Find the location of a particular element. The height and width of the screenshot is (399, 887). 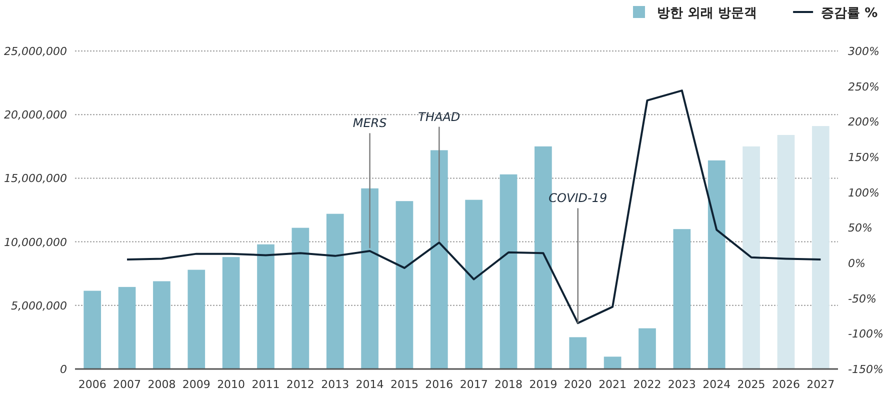

legend-label: 증감률 % is located at coordinates (849, 13).